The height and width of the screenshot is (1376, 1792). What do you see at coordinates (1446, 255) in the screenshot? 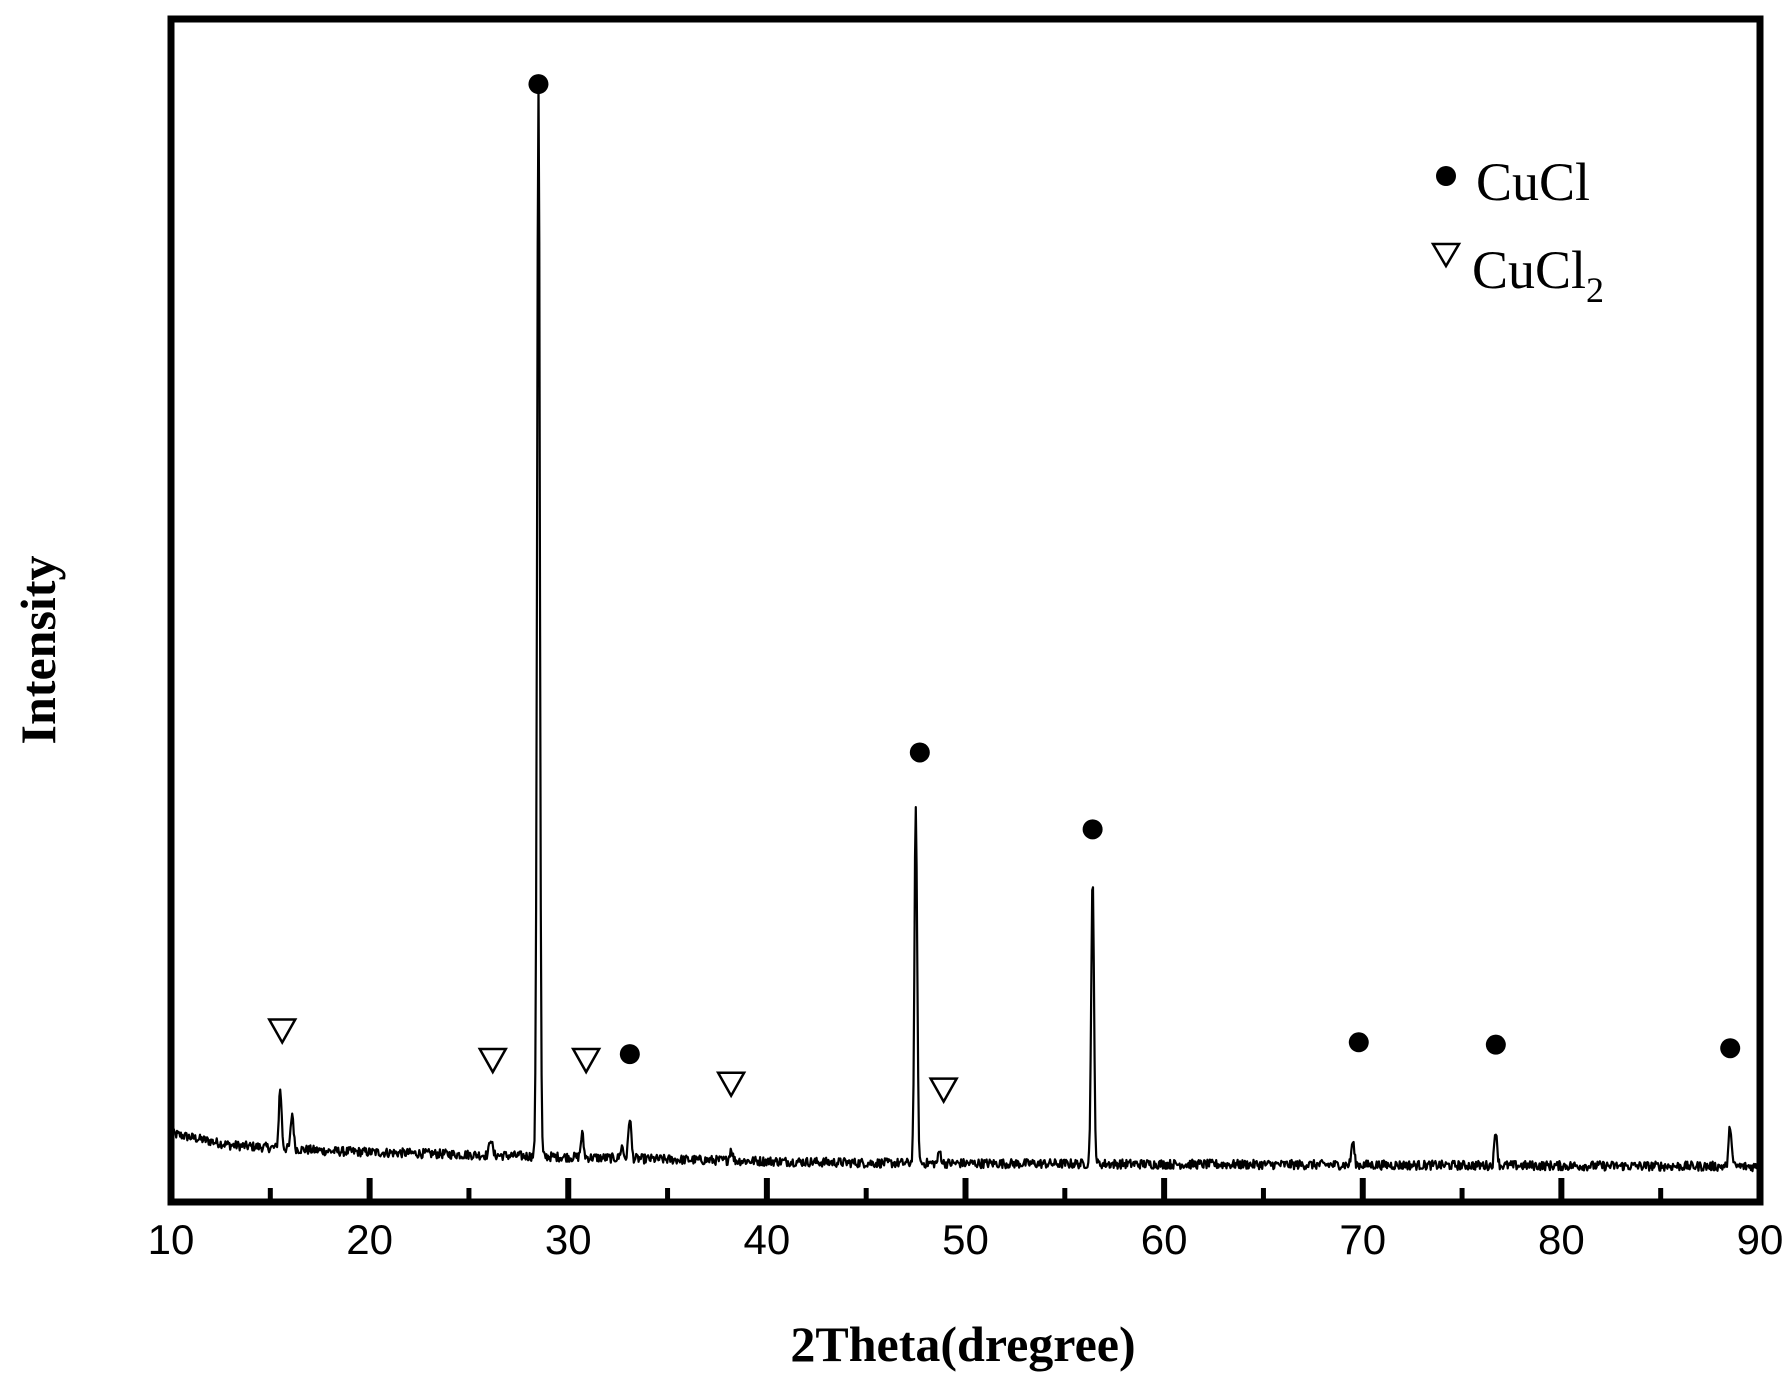
I see `legend-cucl2-marker-icon` at bounding box center [1446, 255].